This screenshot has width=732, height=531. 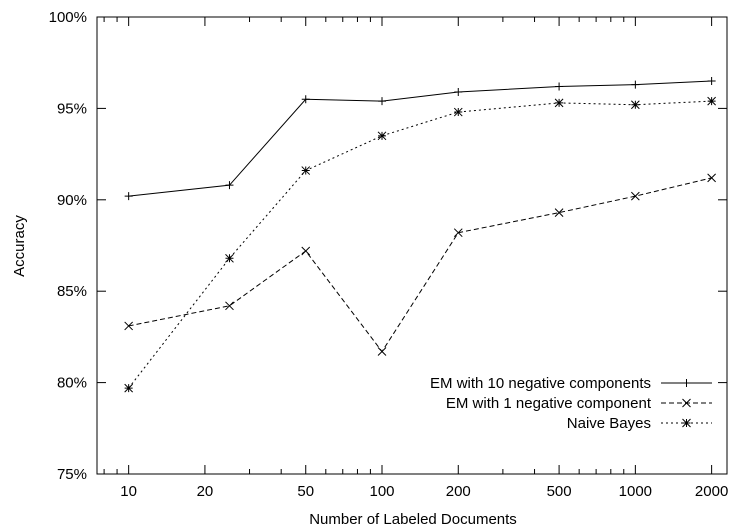 I want to click on legend-label: EM with 10 negative components, so click(x=540, y=383).